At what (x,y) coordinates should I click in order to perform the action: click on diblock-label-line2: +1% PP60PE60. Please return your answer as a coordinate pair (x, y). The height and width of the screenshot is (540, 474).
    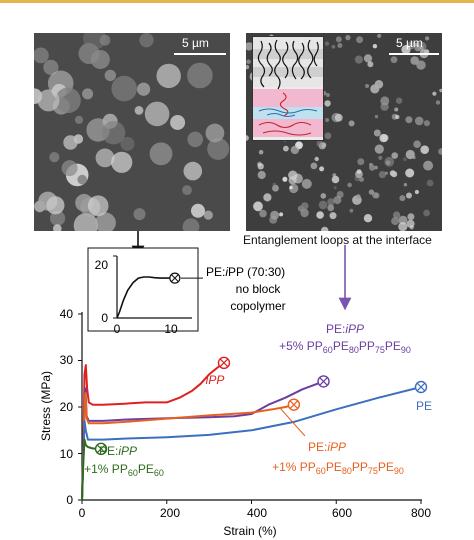
    Looking at the image, I should click on (124, 470).